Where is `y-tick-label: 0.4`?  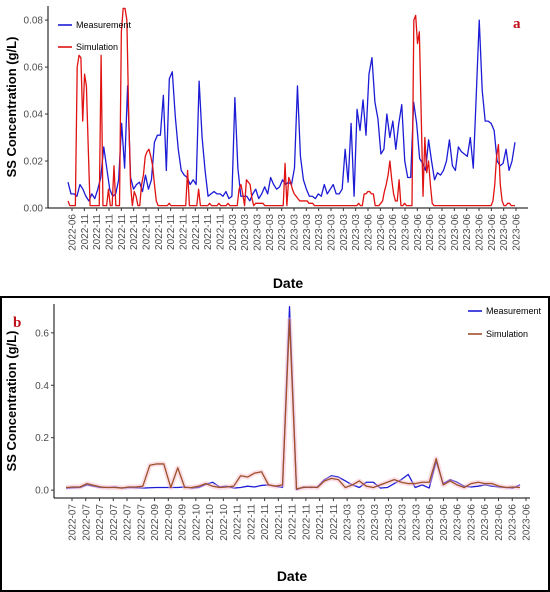 y-tick-label: 0.4 is located at coordinates (42, 386).